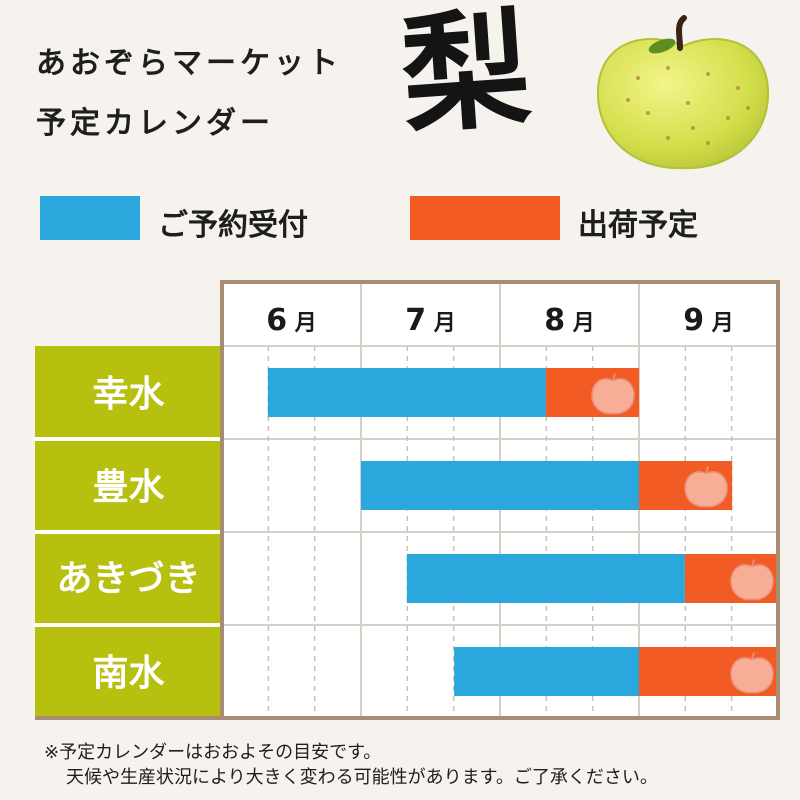 This screenshot has height=800, width=800. What do you see at coordinates (233, 225) in the screenshot?
I see `legend-booking-label: ご予約受付` at bounding box center [233, 225].